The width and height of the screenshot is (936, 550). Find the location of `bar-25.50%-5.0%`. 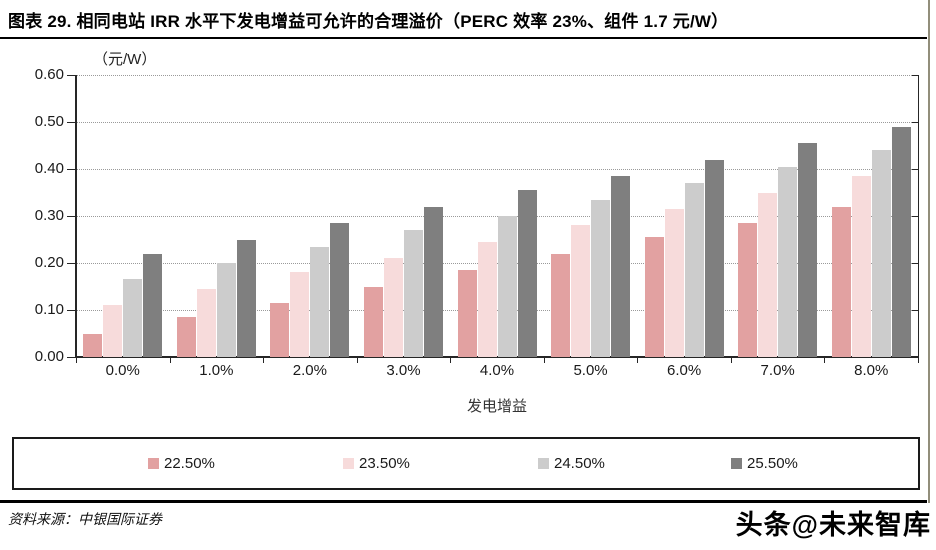

bar-25.50%-5.0% is located at coordinates (621, 266).